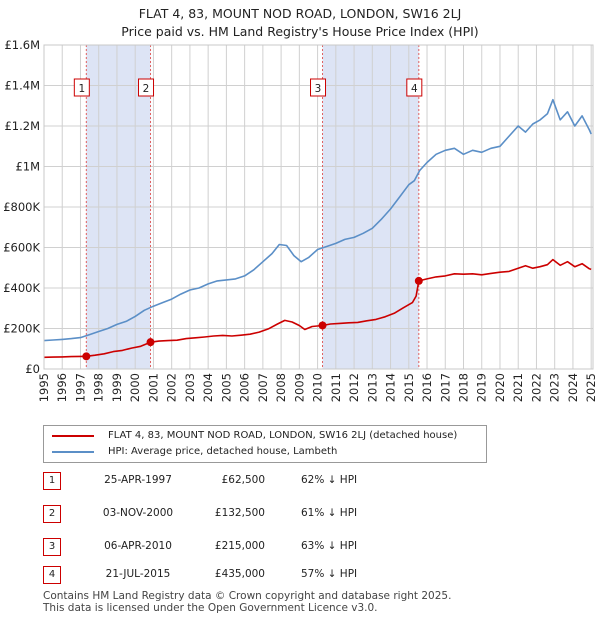 The width and height of the screenshot is (600, 620). I want to click on x-tick-label: 1999, so click(117, 387).